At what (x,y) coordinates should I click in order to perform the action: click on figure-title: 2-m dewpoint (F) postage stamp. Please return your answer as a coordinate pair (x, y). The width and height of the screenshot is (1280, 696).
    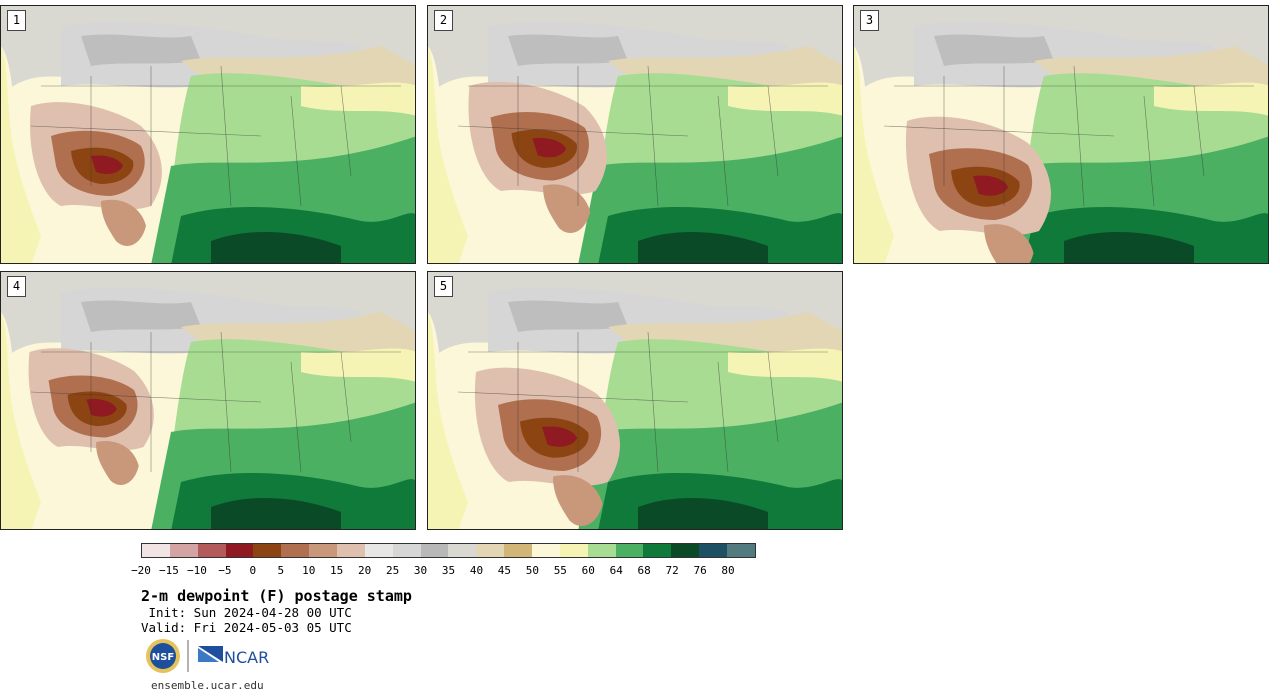
    Looking at the image, I should click on (276, 596).